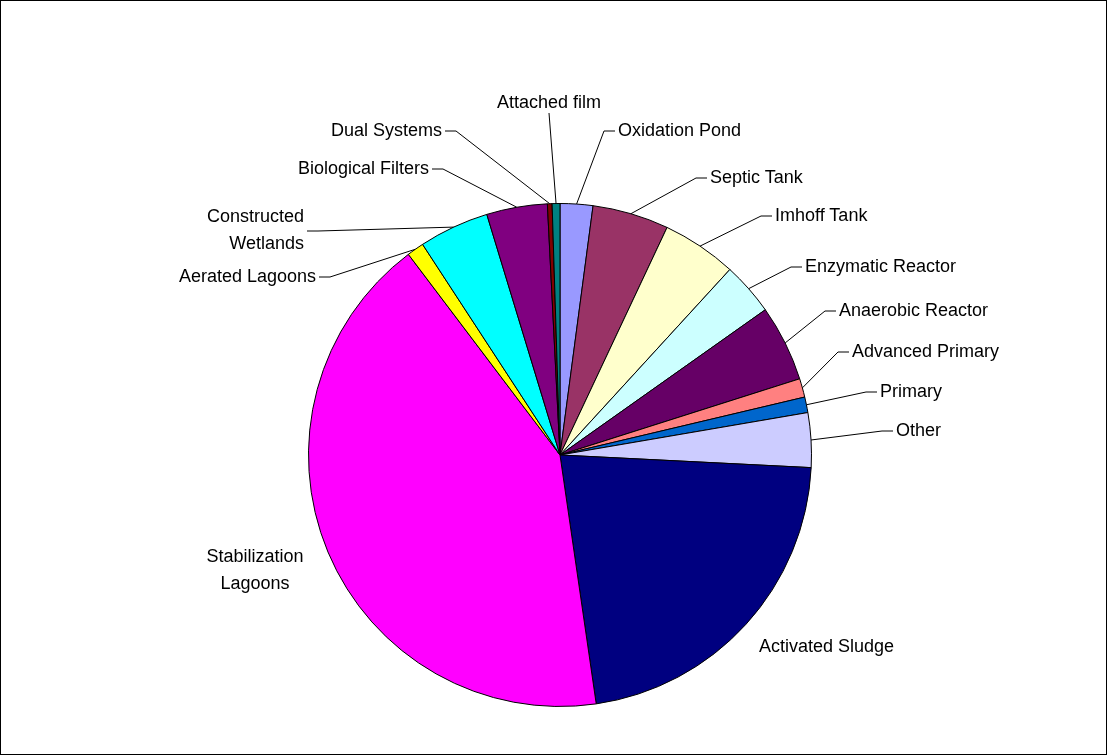  What do you see at coordinates (911, 390) in the screenshot?
I see `slice-label: Primary` at bounding box center [911, 390].